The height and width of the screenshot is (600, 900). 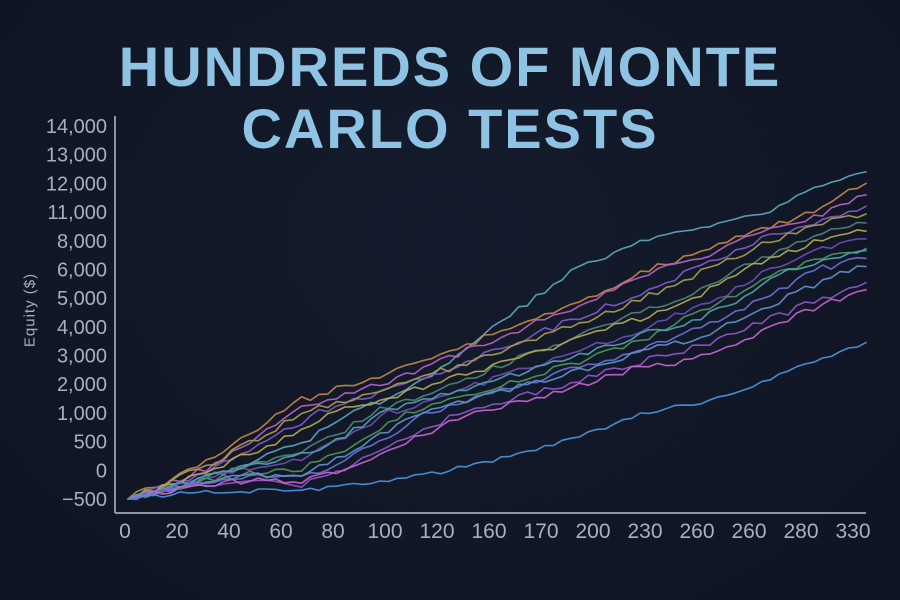 I want to click on x-tick-label: 80, so click(x=332, y=531).